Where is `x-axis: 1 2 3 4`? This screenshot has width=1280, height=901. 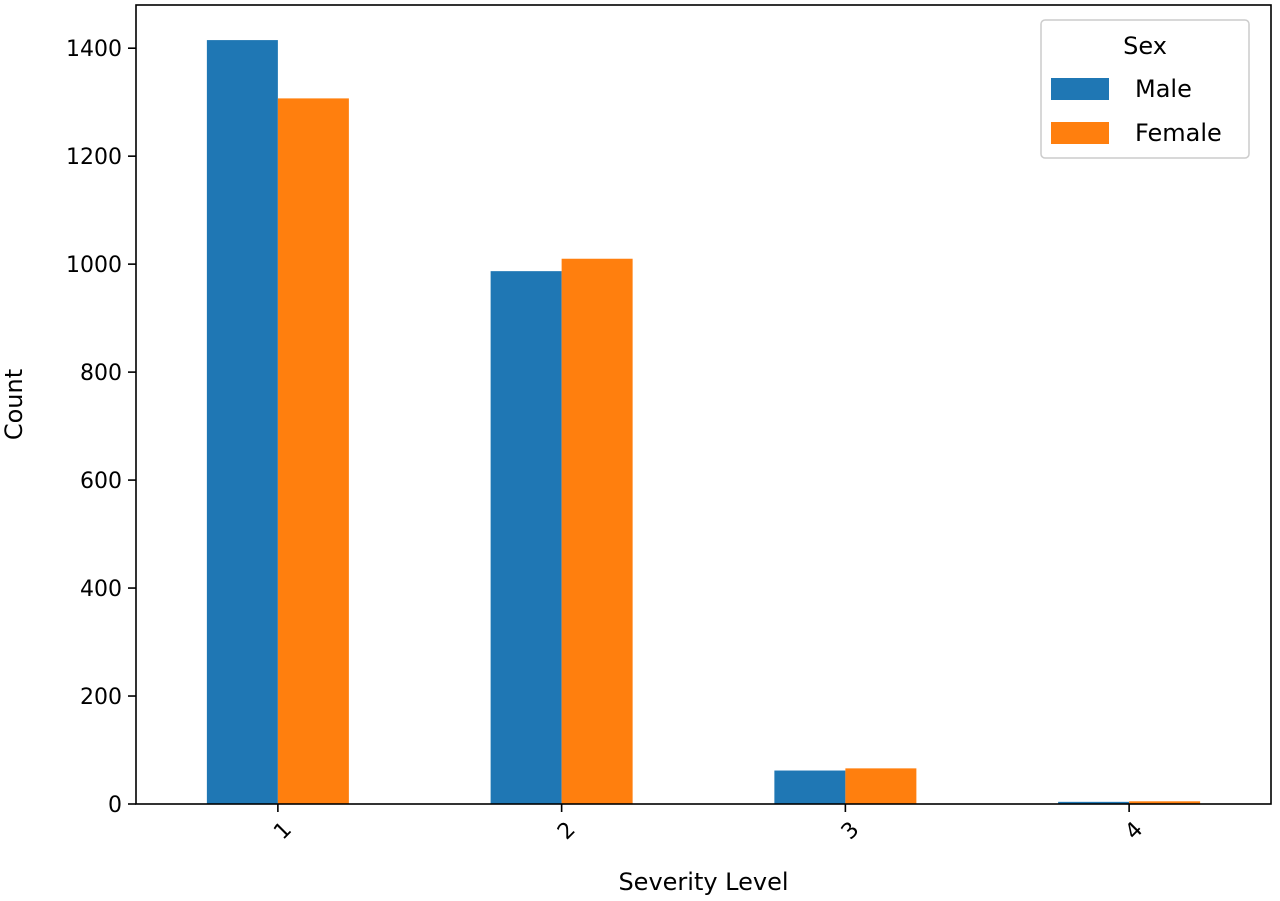
x-axis: 1 2 3 4 is located at coordinates (708, 824).